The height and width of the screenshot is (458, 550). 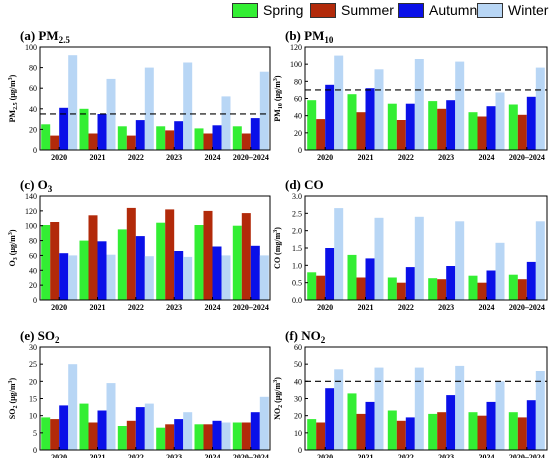 I want to click on y-tick-label: 0, so click(x=35, y=300).